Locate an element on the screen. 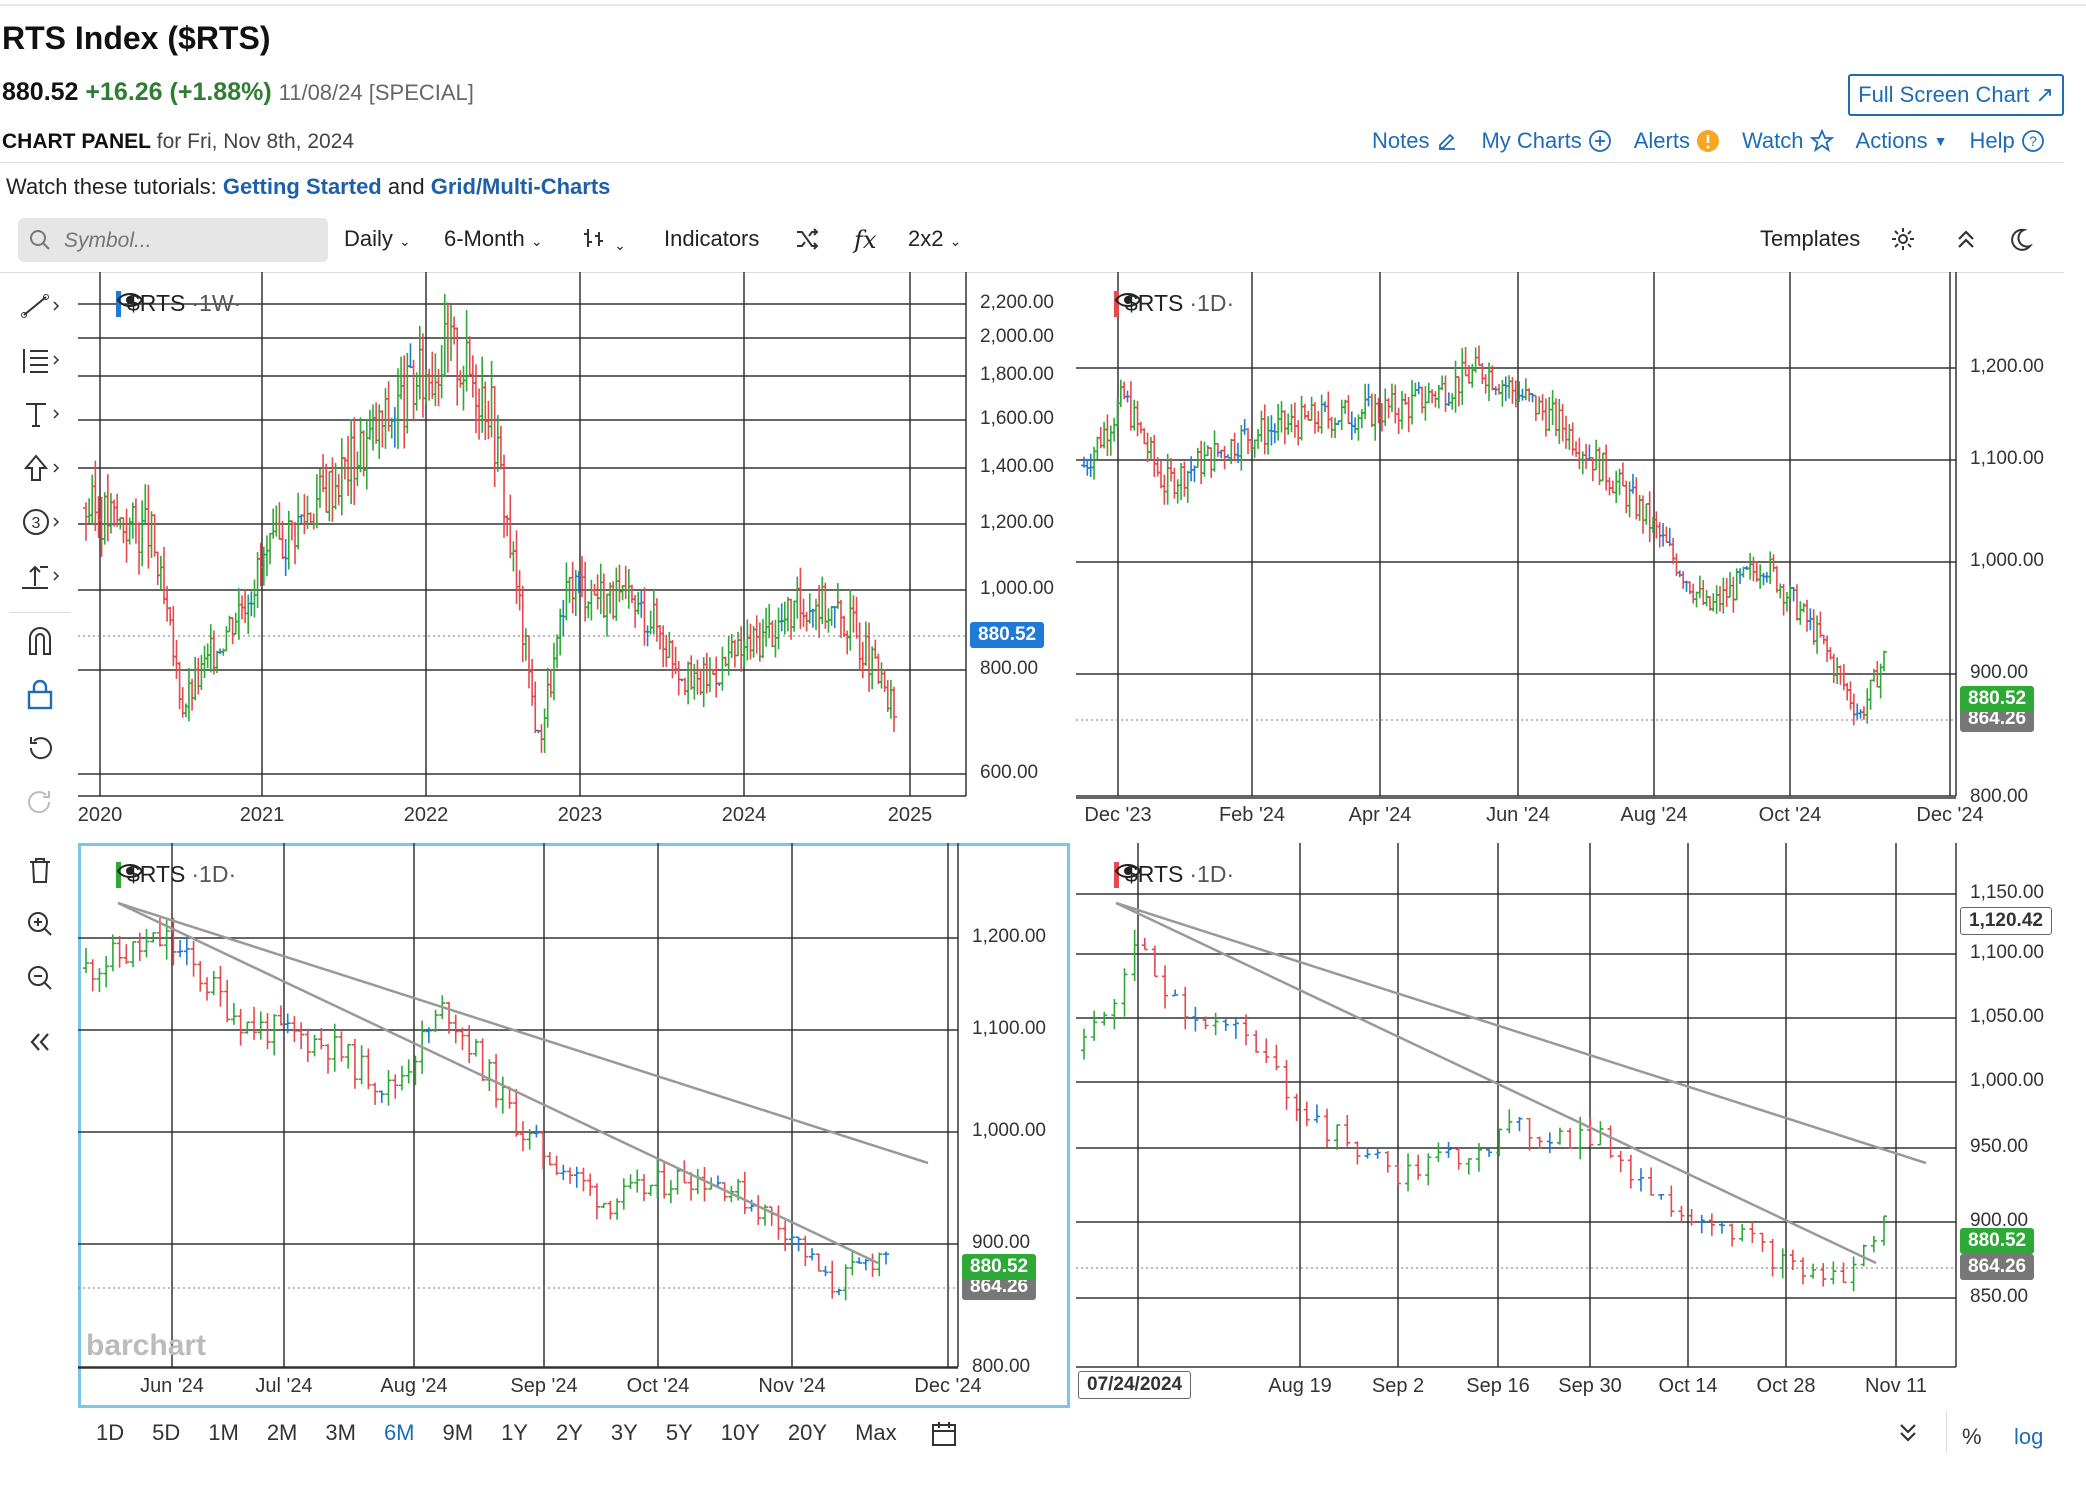  period-9m: 9M is located at coordinates (458, 1432).